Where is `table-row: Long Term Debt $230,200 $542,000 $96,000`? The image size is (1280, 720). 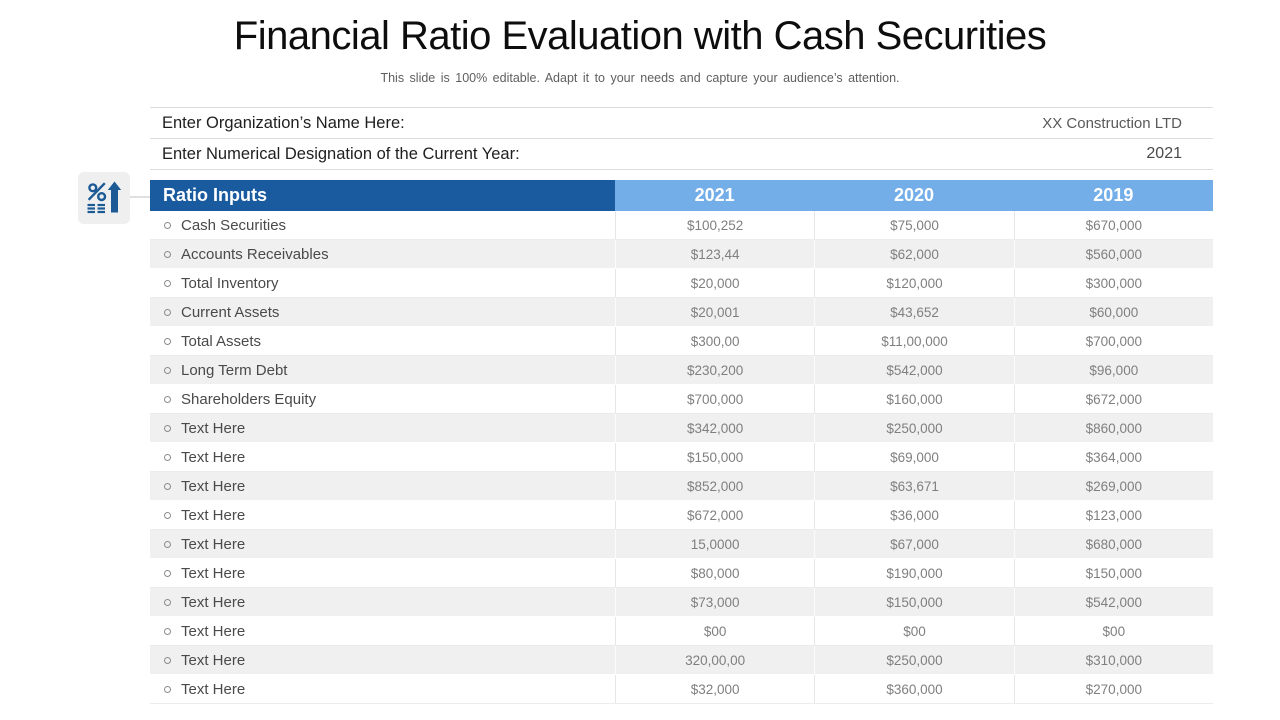 table-row: Long Term Debt $230,200 $542,000 $96,000 is located at coordinates (681, 370).